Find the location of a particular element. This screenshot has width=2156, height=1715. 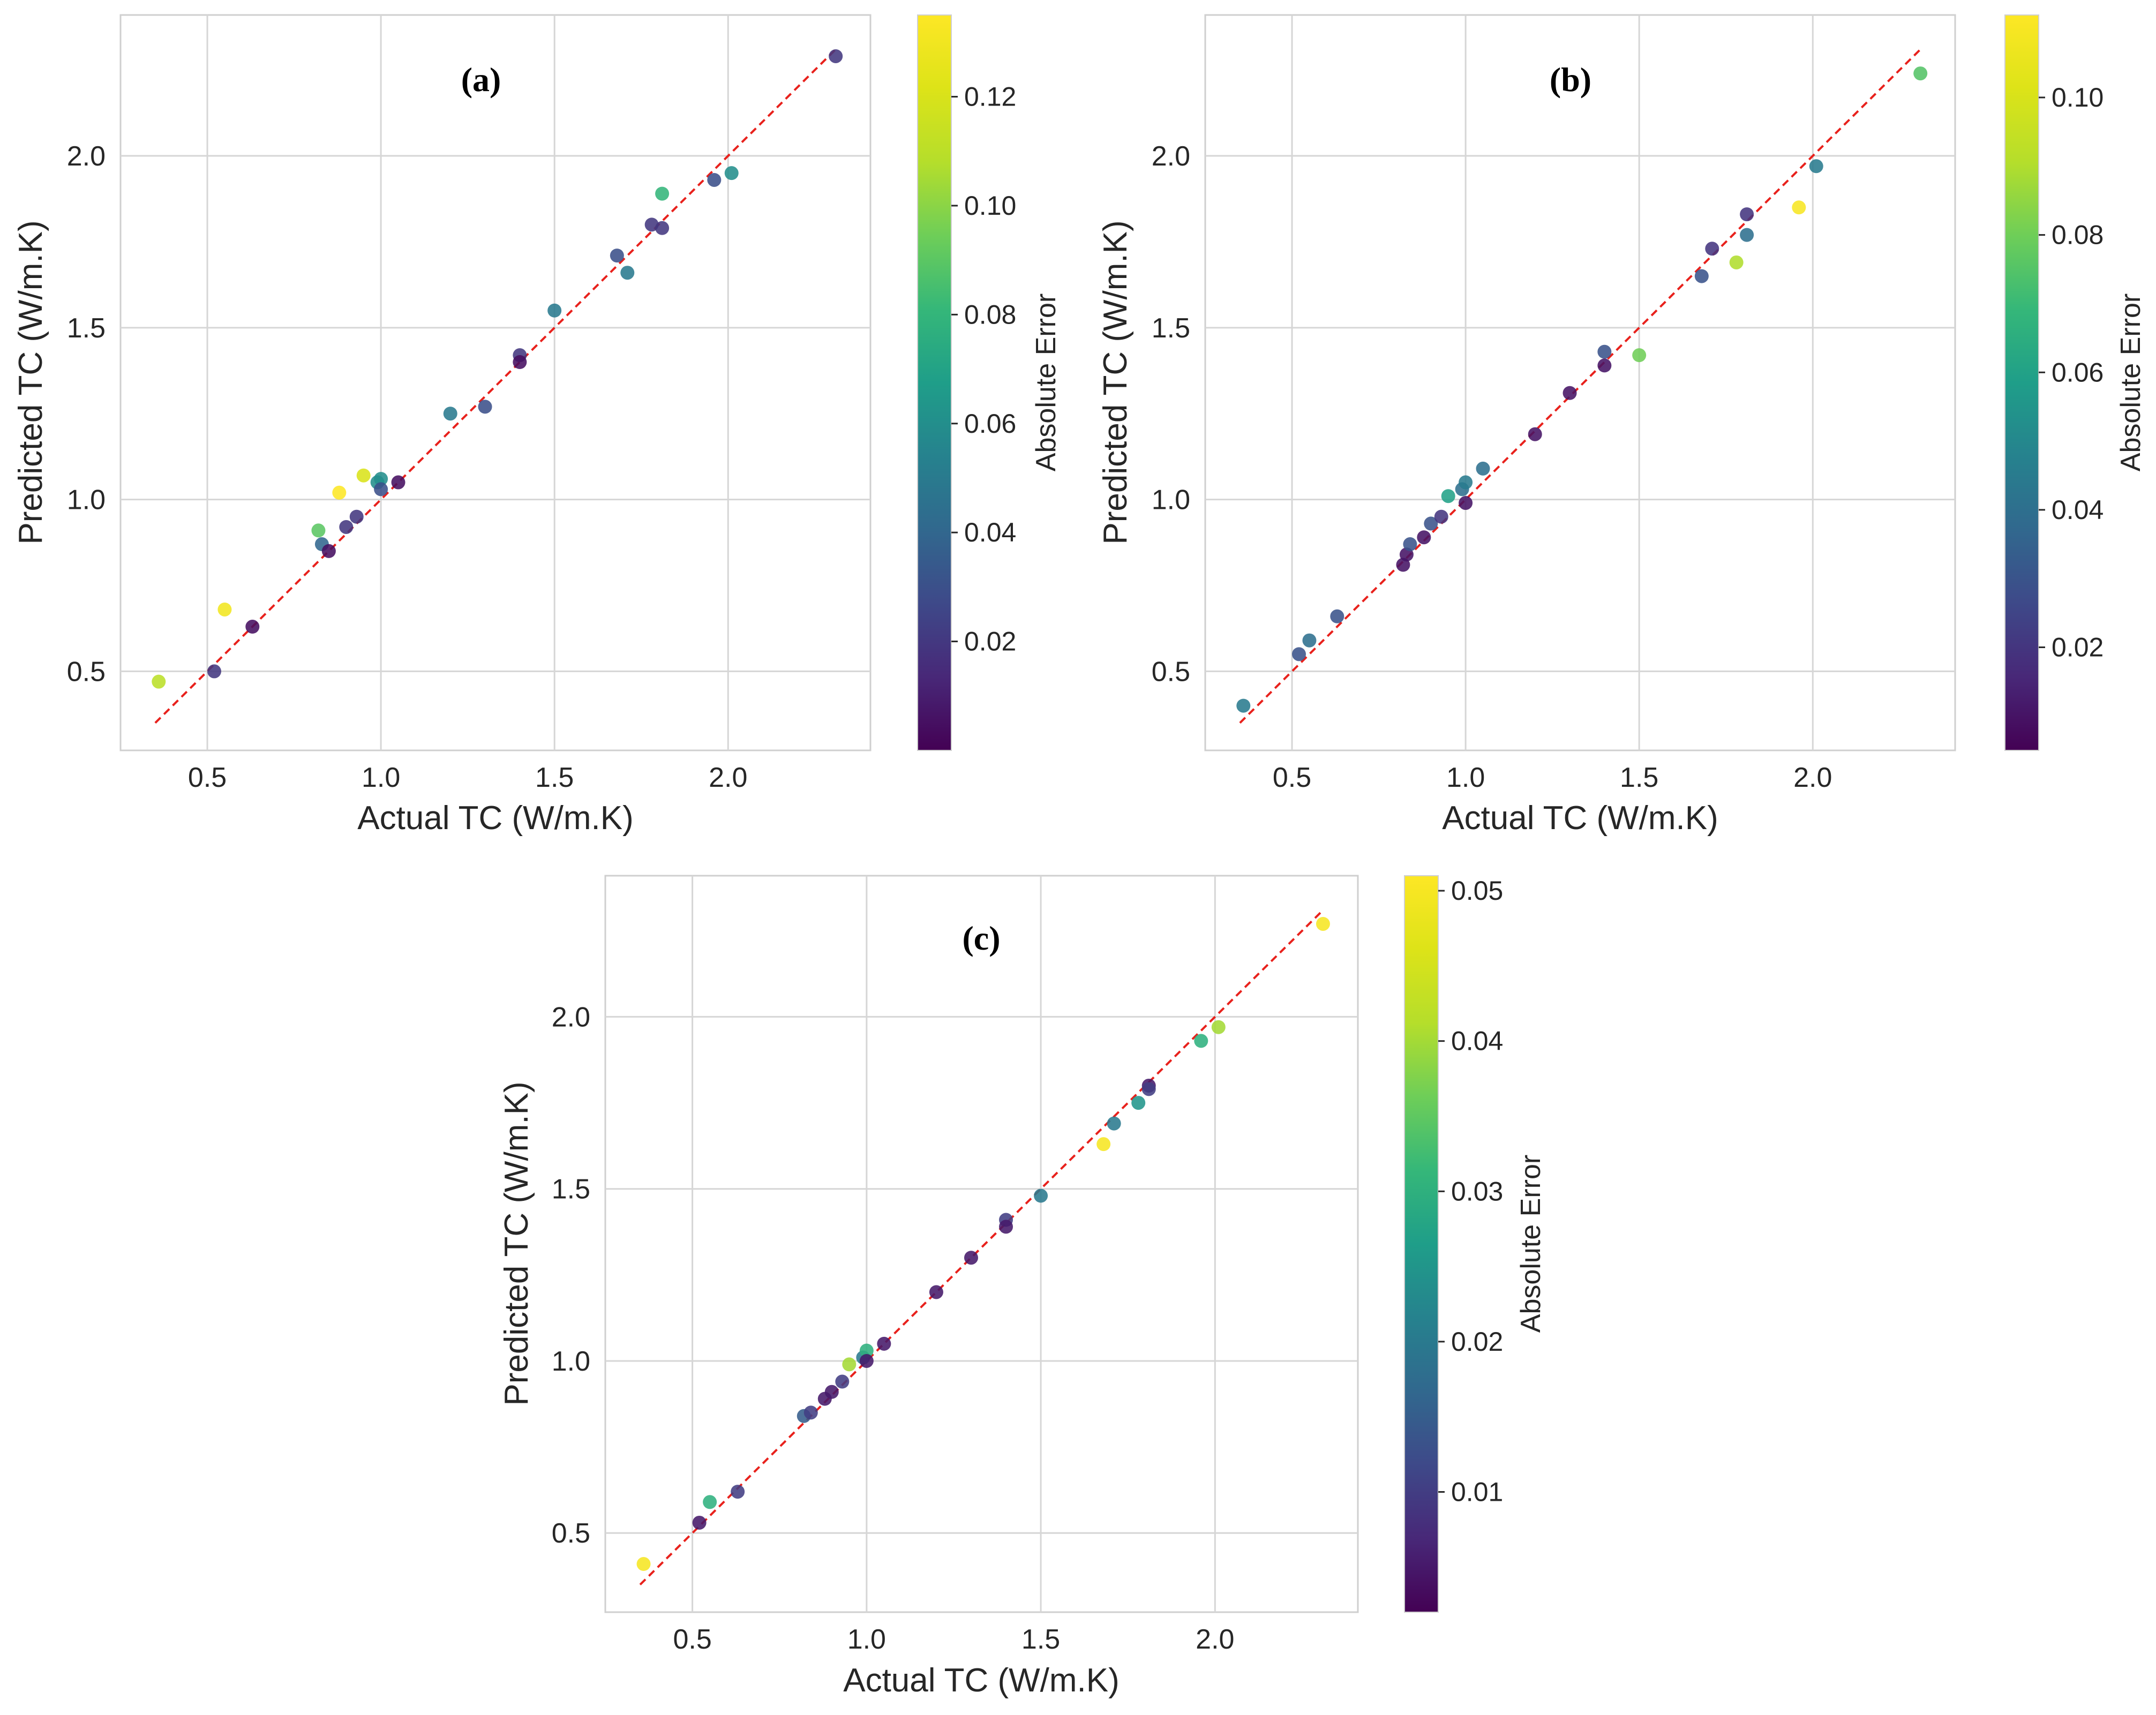

colorbar-tick-label: 0.03 is located at coordinates (1477, 1191).